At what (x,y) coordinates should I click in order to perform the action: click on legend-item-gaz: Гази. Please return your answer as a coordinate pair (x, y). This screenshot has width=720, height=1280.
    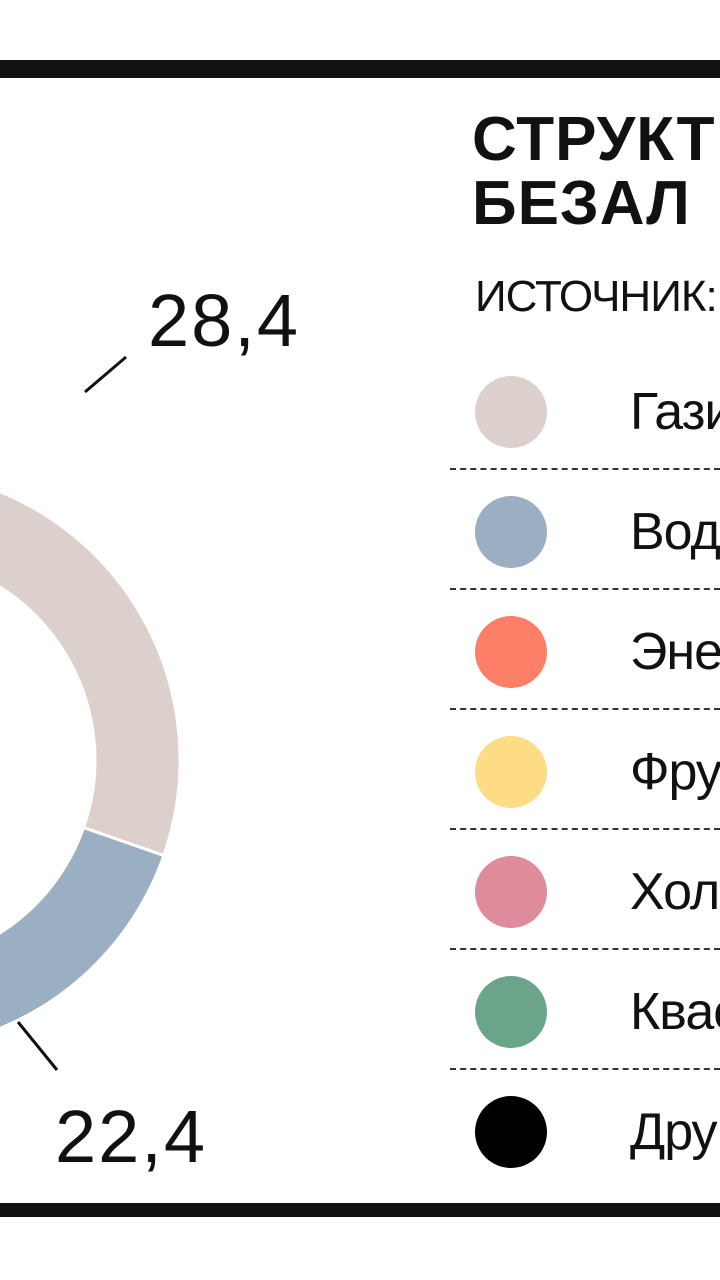
    Looking at the image, I should click on (585, 410).